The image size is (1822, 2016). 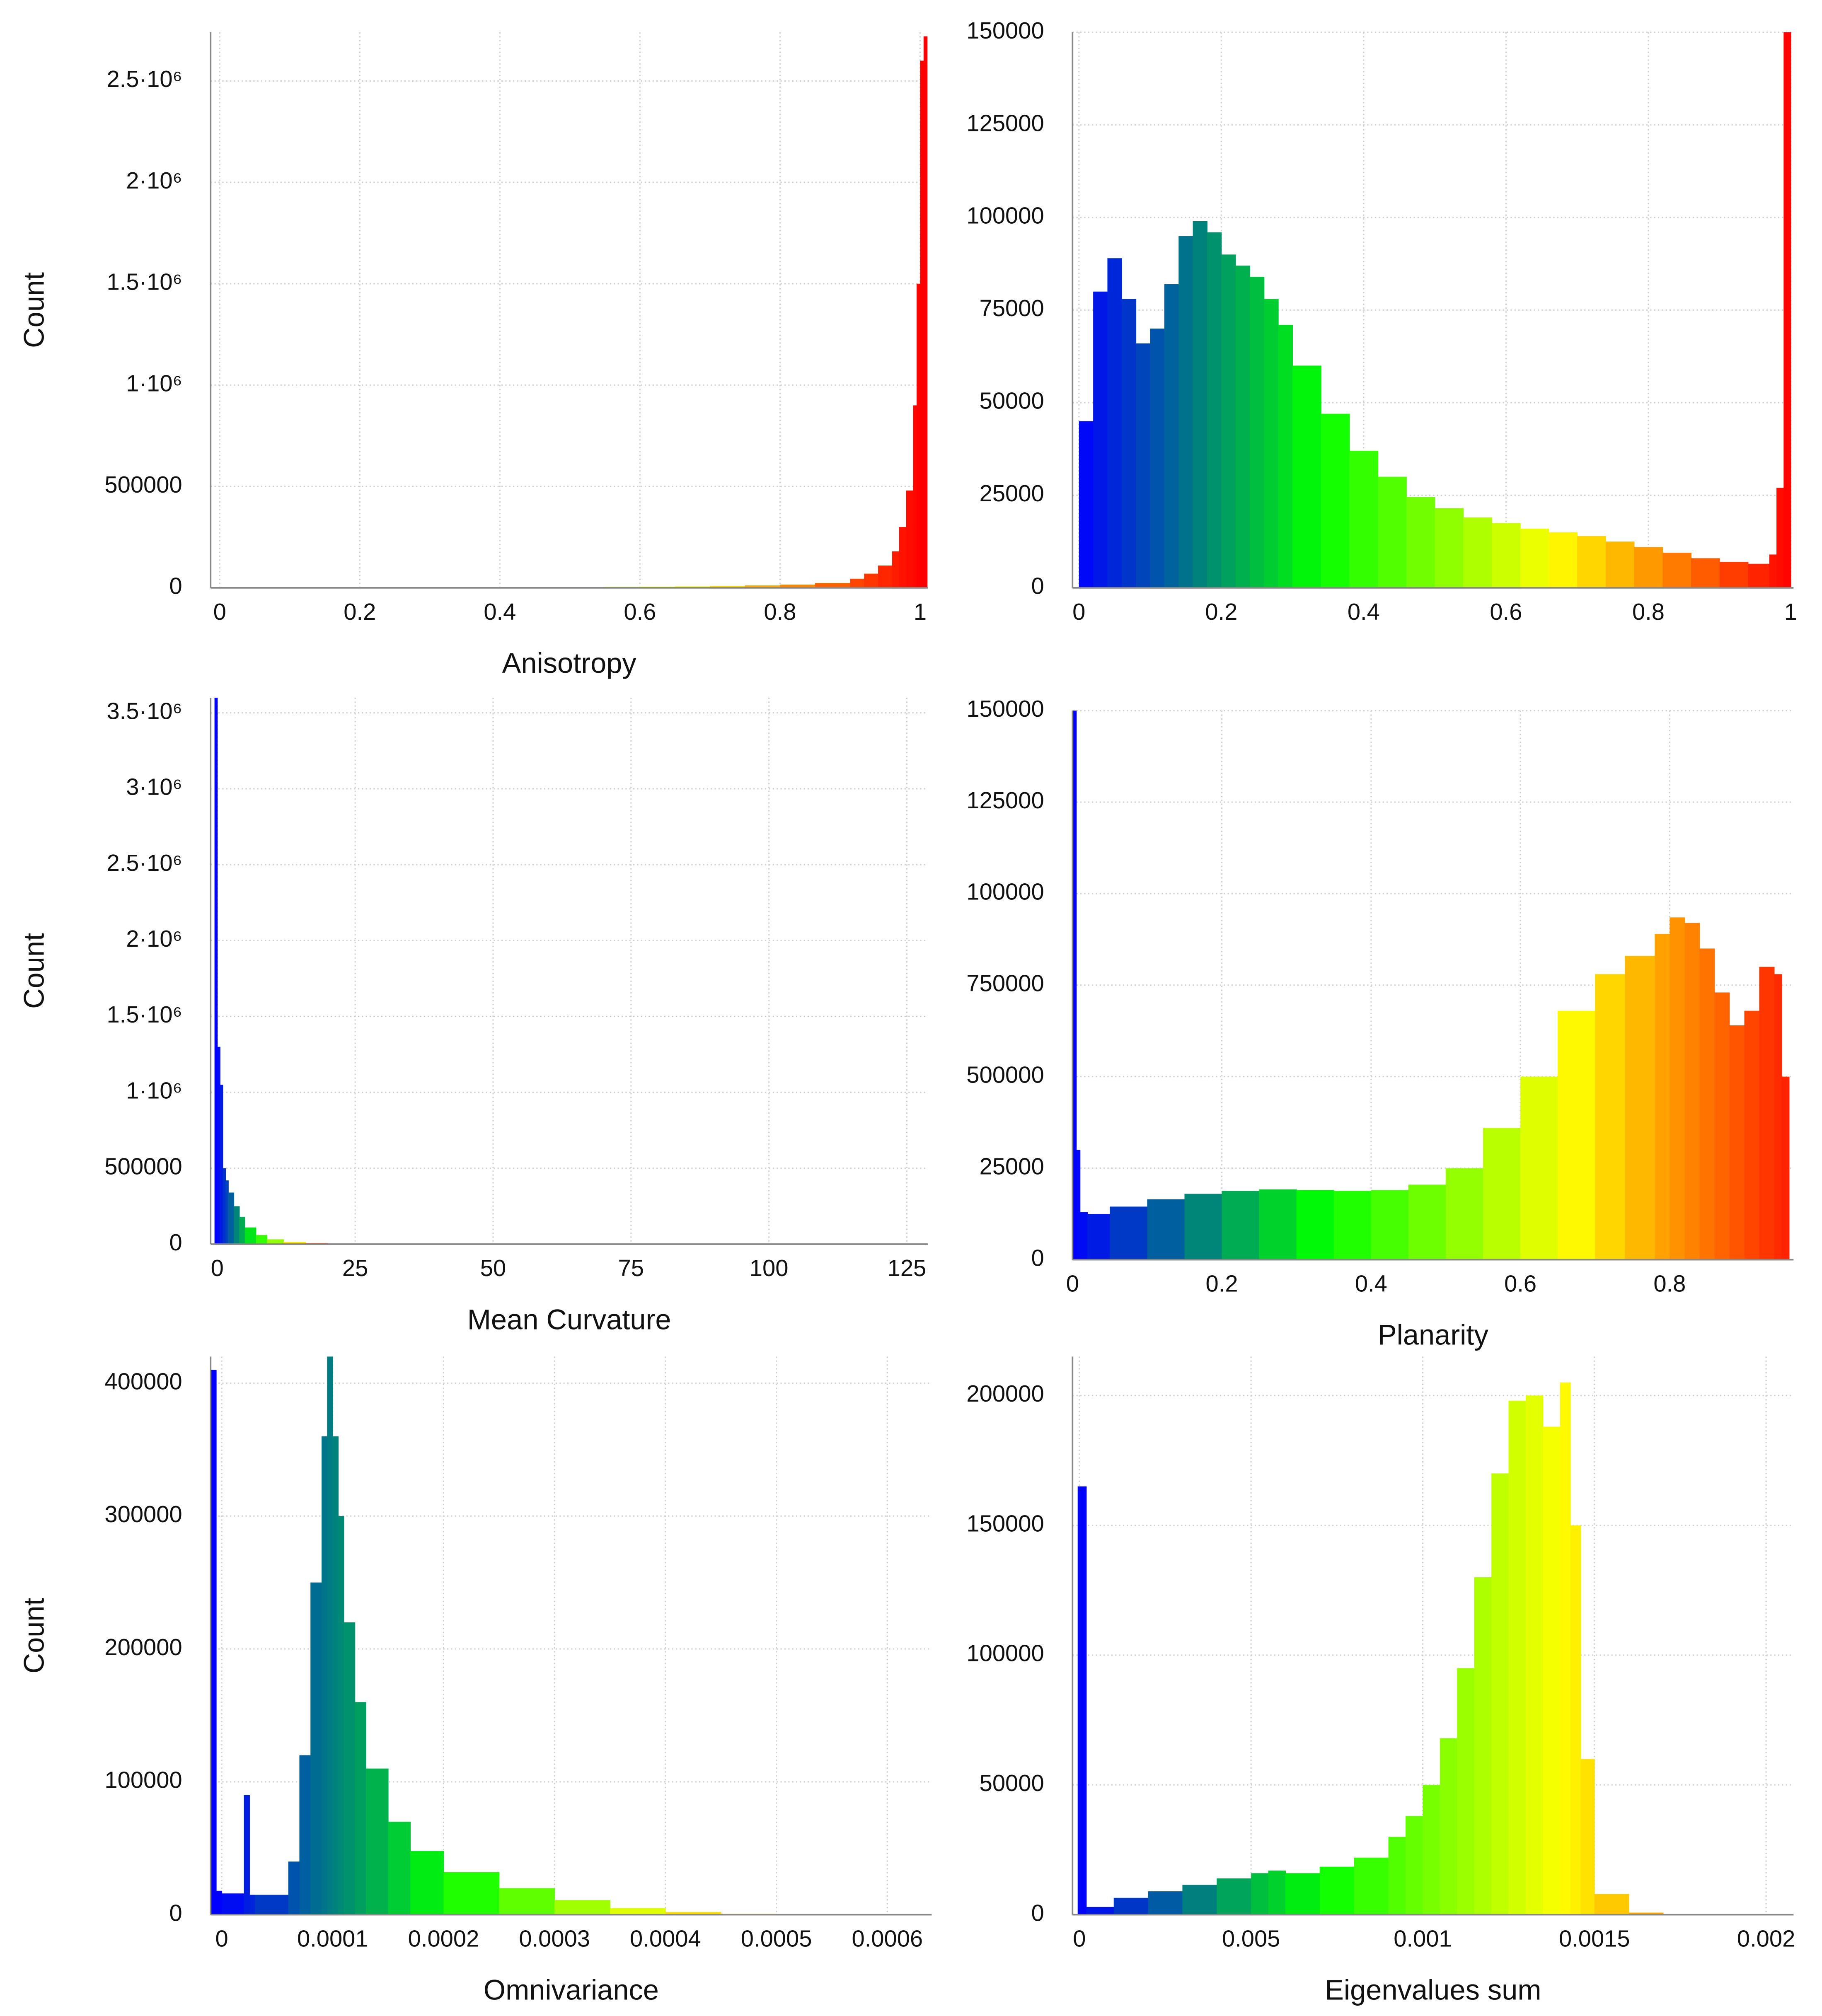 What do you see at coordinates (34, 1635) in the screenshot?
I see `y-axis-label: Count` at bounding box center [34, 1635].